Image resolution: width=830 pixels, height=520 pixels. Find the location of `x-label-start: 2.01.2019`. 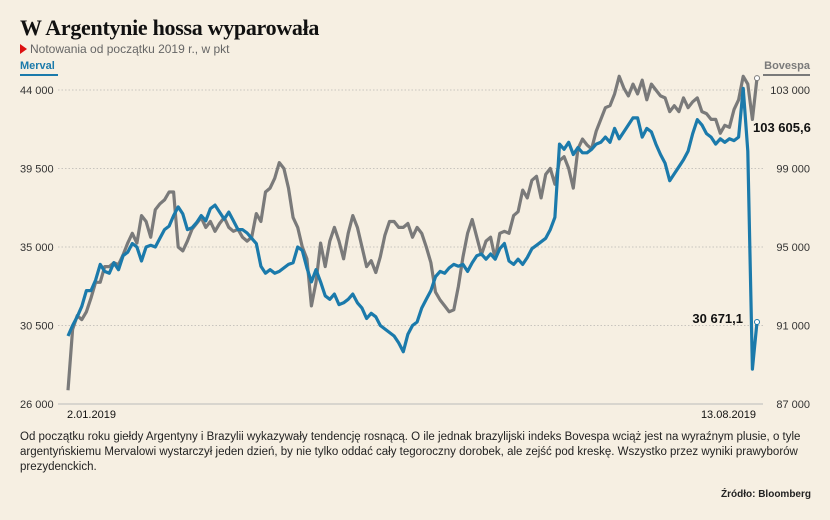

x-label-start: 2.01.2019 is located at coordinates (91, 415).